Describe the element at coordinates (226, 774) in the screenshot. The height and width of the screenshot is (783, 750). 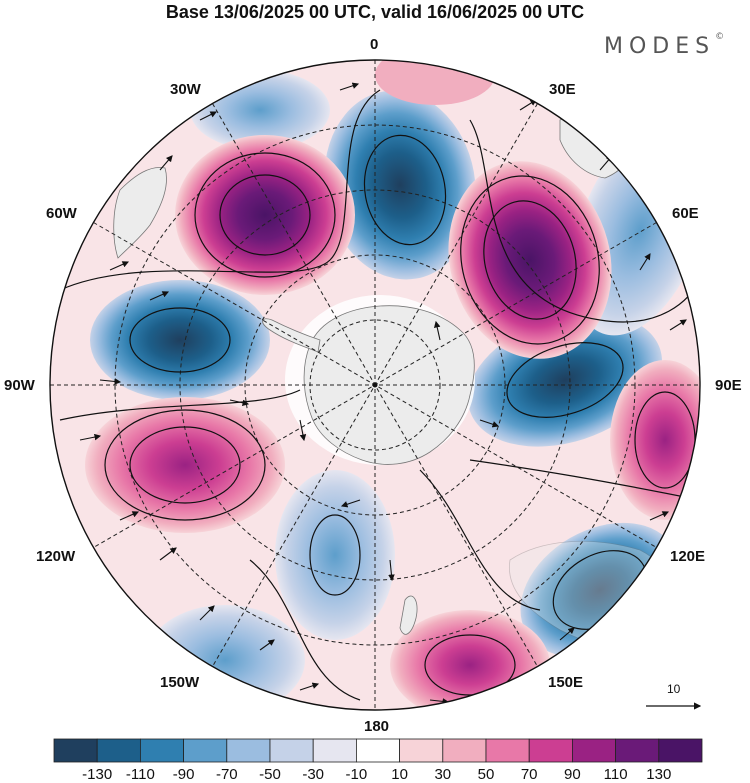
I see `colorbar-tick-label: -70` at that location.